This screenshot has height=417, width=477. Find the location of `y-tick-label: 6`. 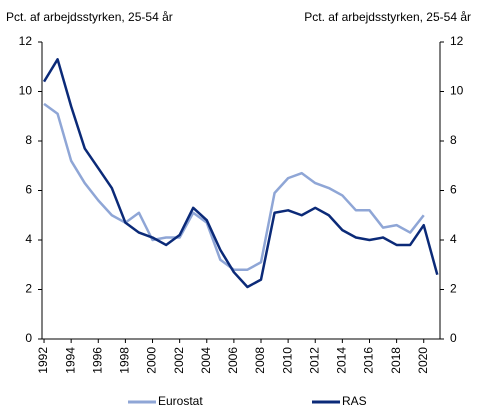

y-tick-label: 6 is located at coordinates (28, 190).